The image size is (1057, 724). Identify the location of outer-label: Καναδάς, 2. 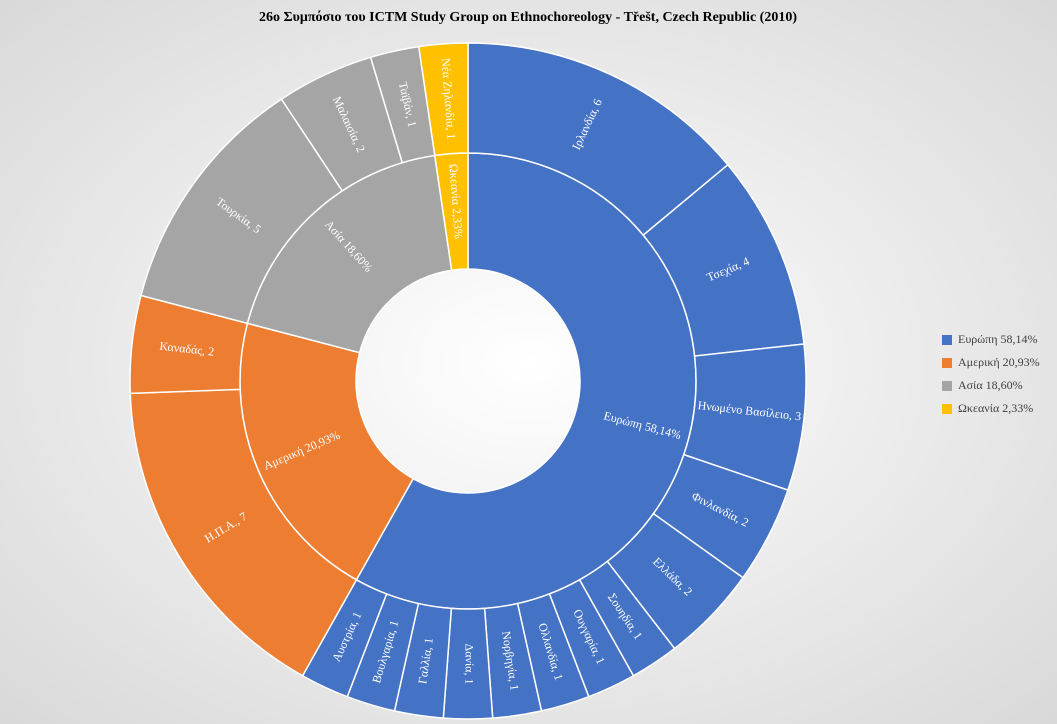
(187, 349).